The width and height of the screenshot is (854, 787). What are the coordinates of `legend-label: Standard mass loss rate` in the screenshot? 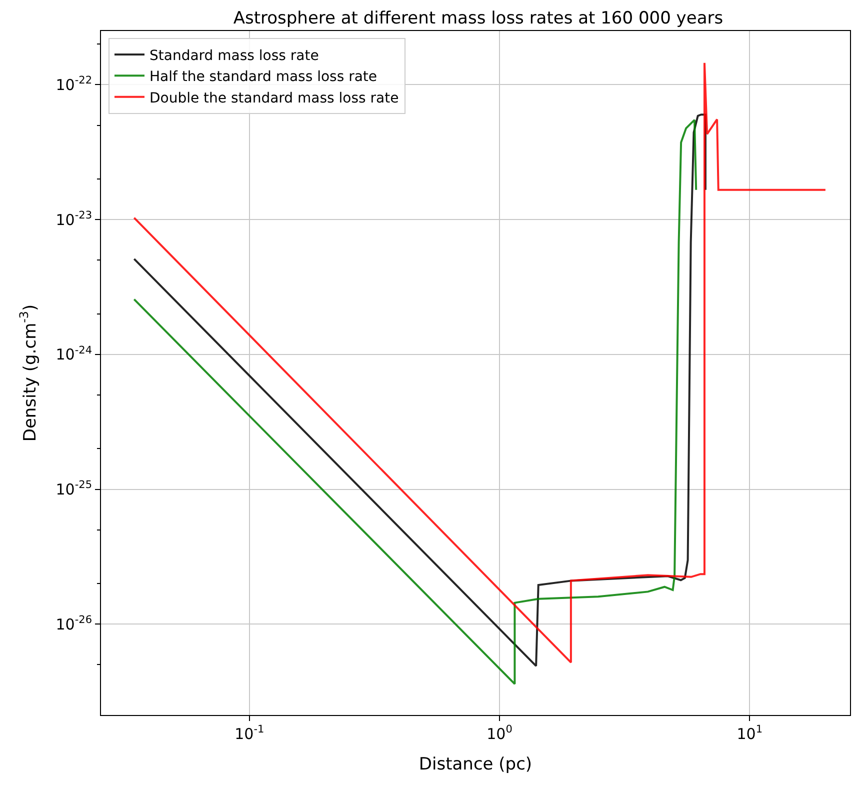 It's located at (234, 56).